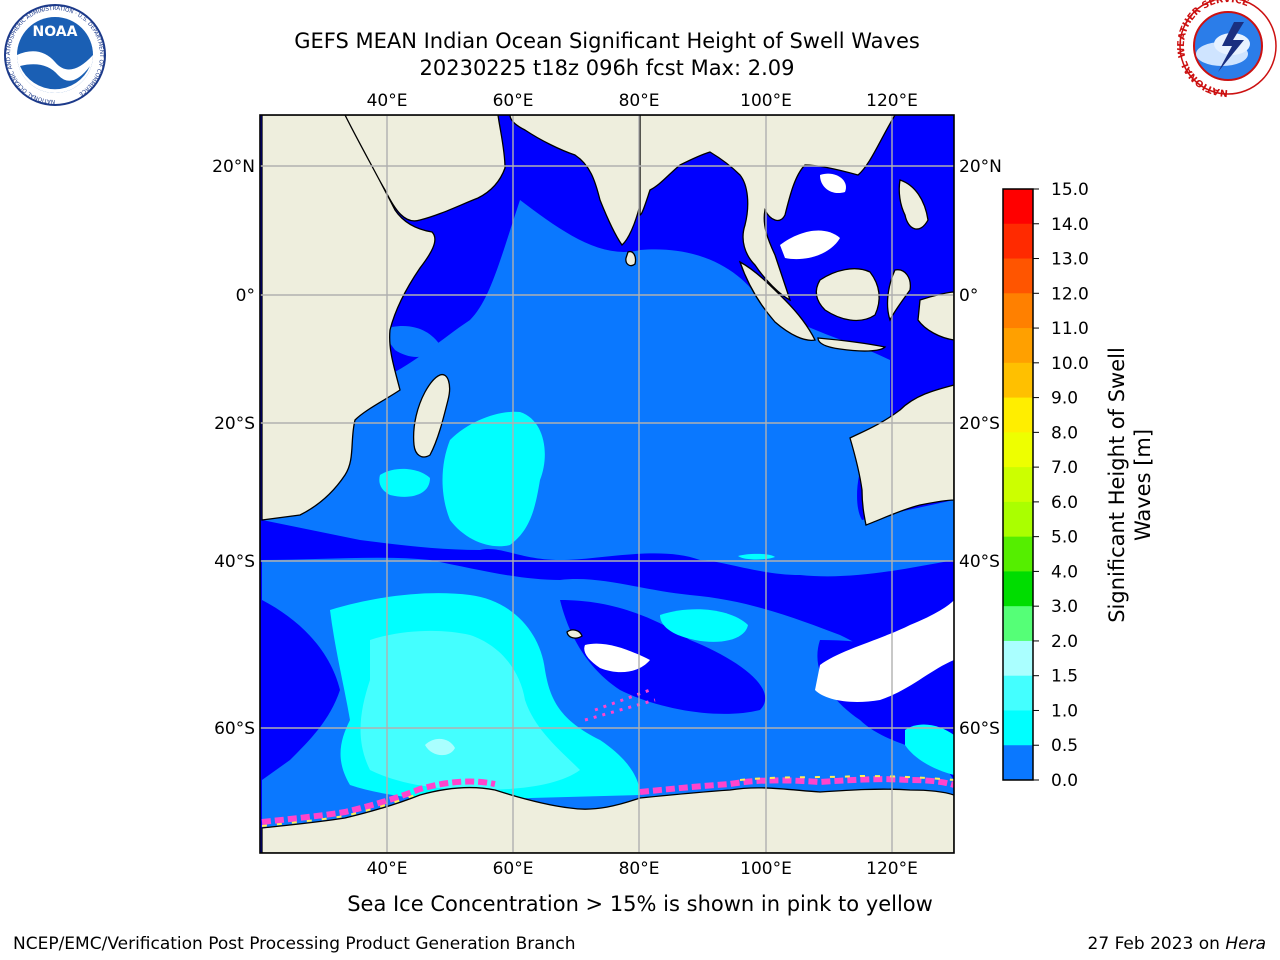 The width and height of the screenshot is (1280, 960). I want to click on swell-1.0-1.5-southeast, so click(929, 749).